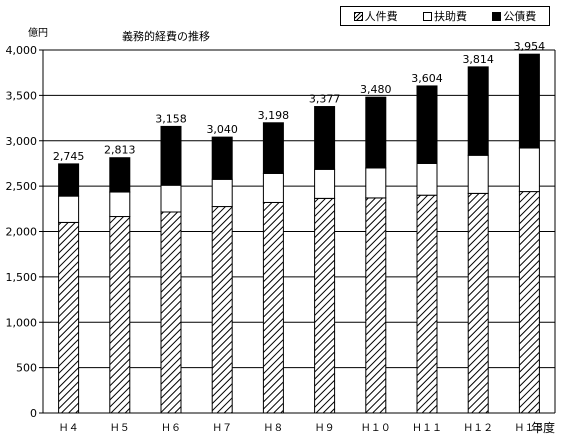 This screenshot has width=562, height=436. I want to click on x-tick-label: Ｈ１３, so click(529, 428).